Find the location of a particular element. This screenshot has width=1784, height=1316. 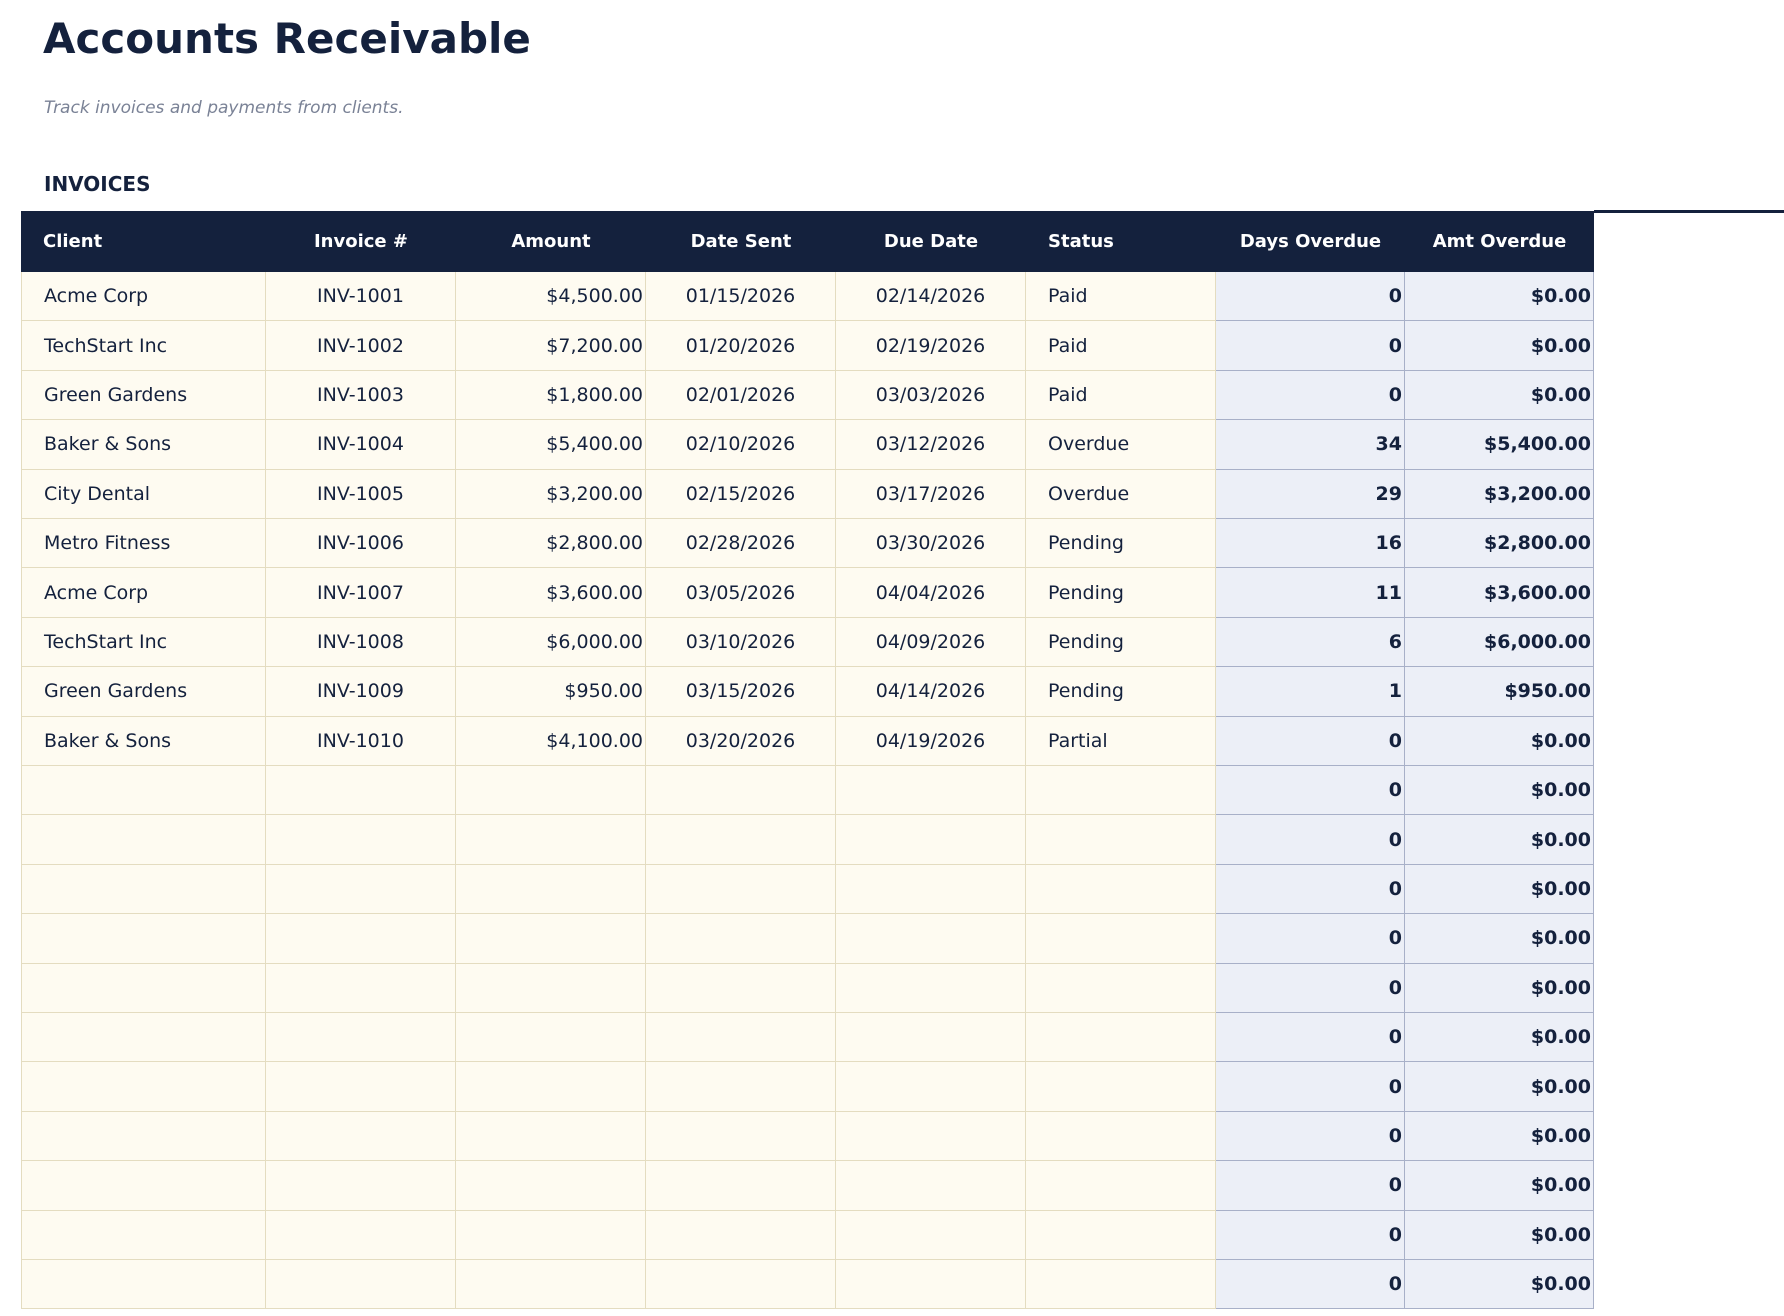

table-cell: 16 is located at coordinates (1310, 544).